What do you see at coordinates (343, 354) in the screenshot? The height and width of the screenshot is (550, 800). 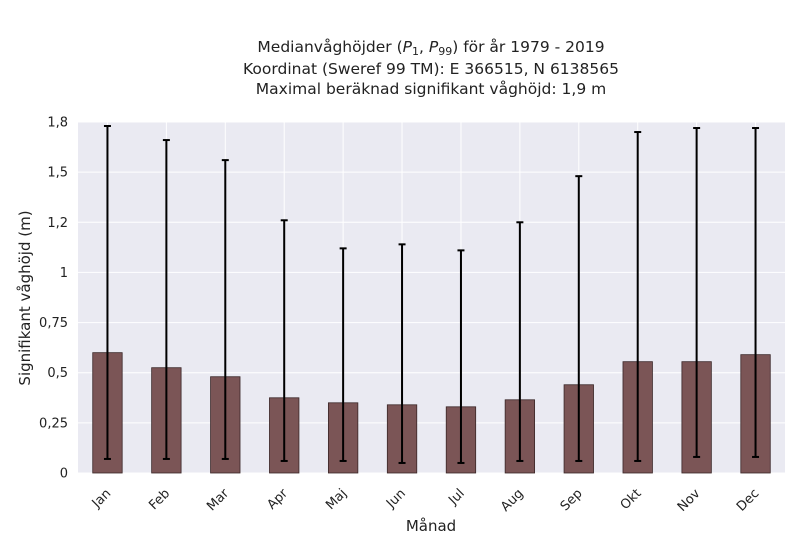 I see `error-bar-maj` at bounding box center [343, 354].